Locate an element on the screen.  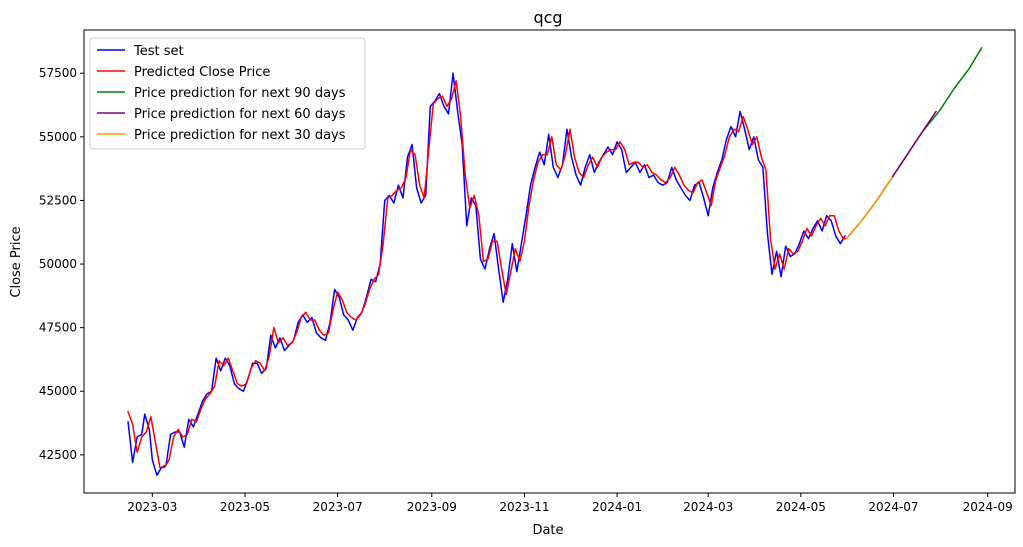
x-tick-label: 2024-05 is located at coordinates (801, 507).